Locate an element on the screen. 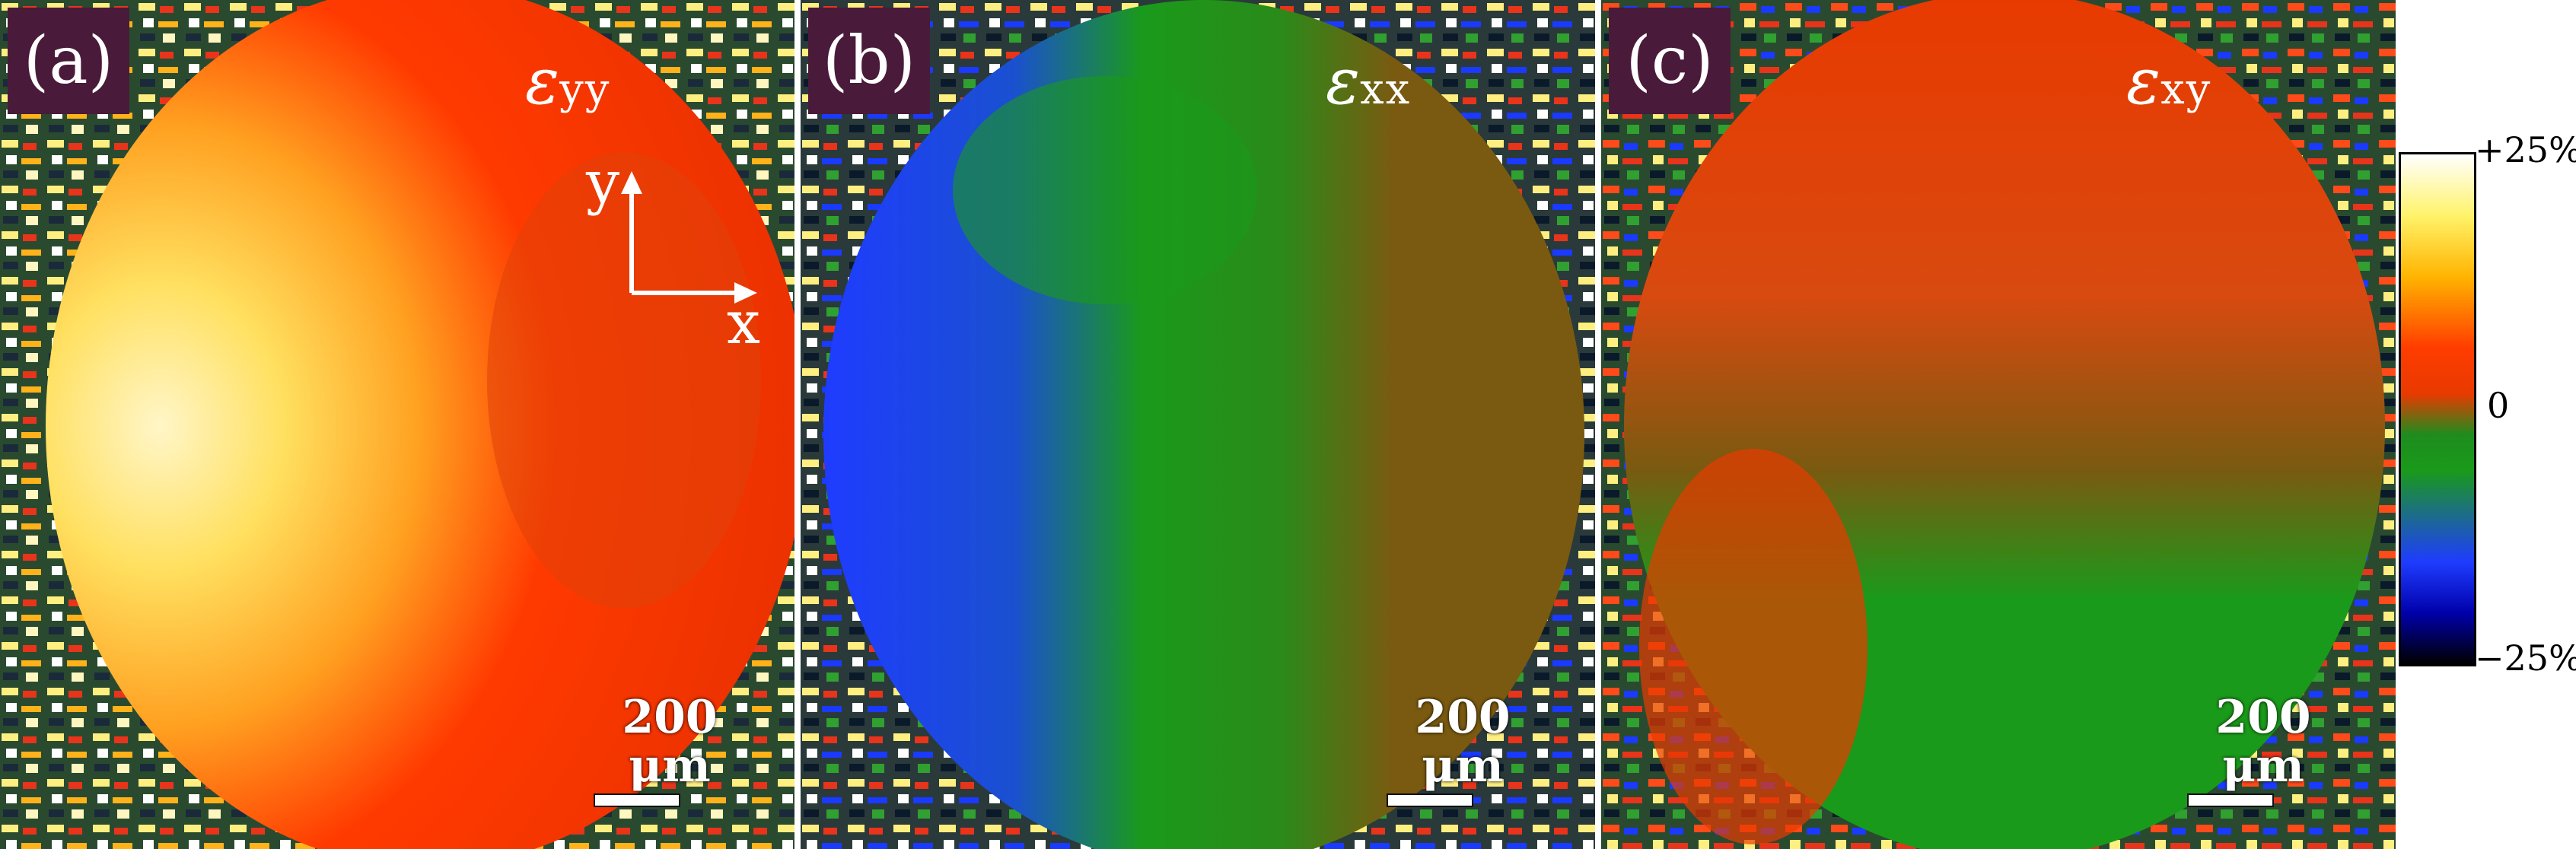  strain-label-eyy: εyy is located at coordinates (567, 81).